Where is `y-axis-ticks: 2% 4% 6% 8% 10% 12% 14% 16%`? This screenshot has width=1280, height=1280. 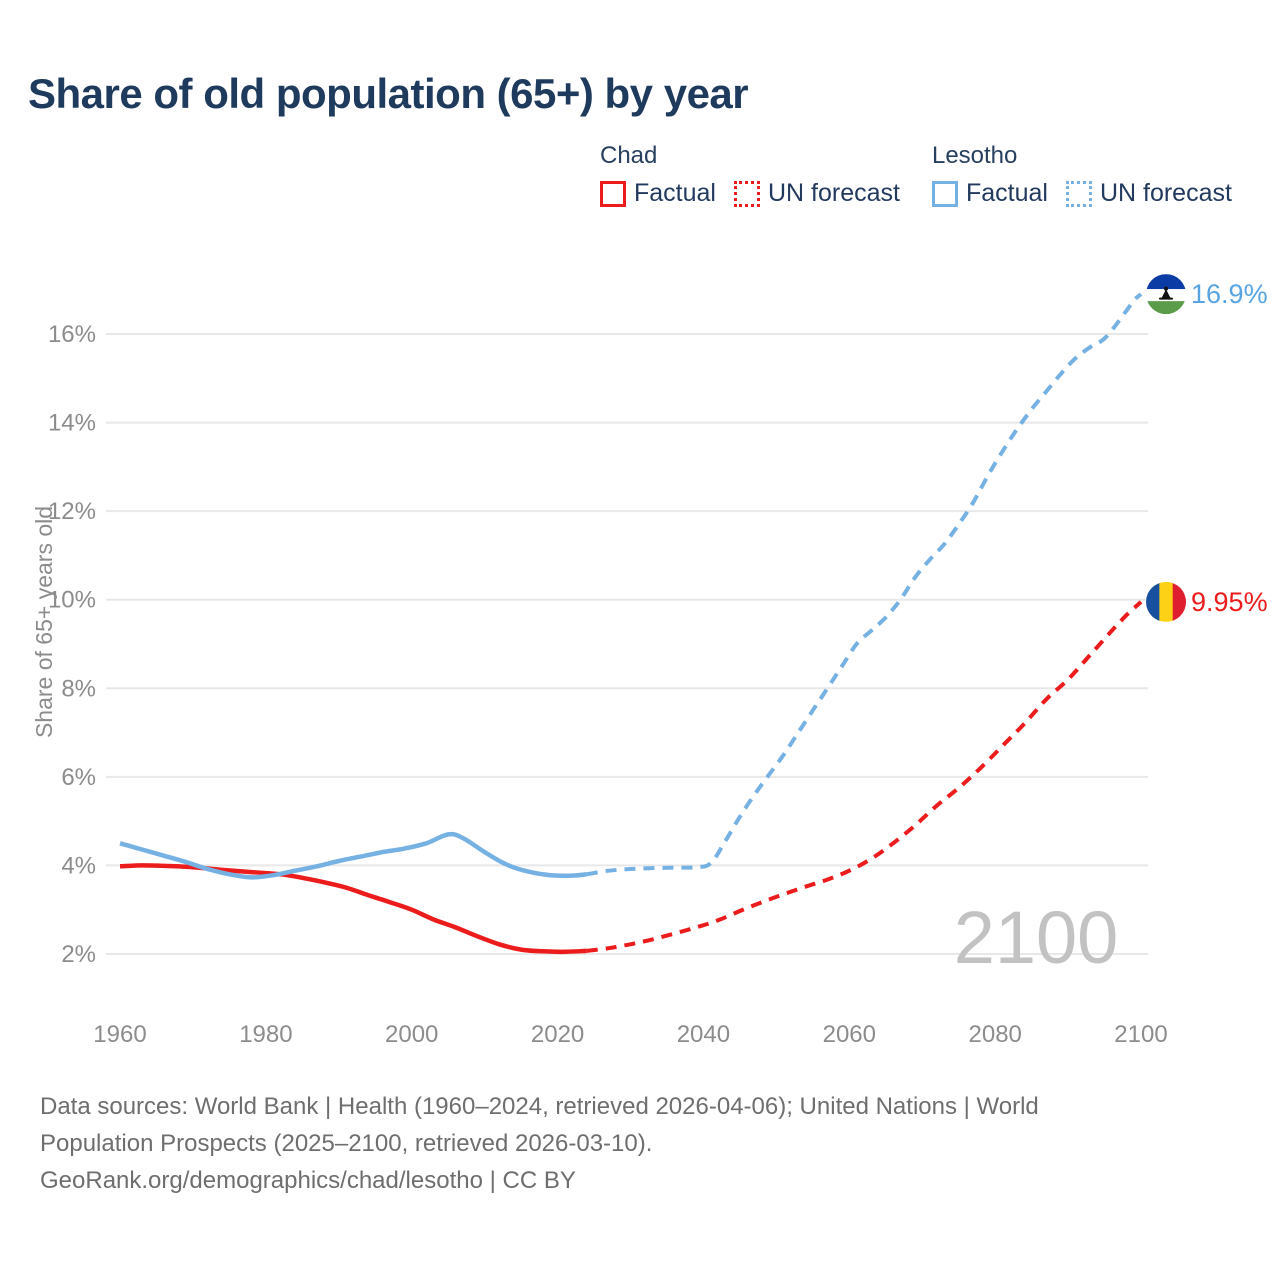
y-axis-ticks: 2% 4% 6% 8% 10% 12% 14% 16% is located at coordinates (72, 644).